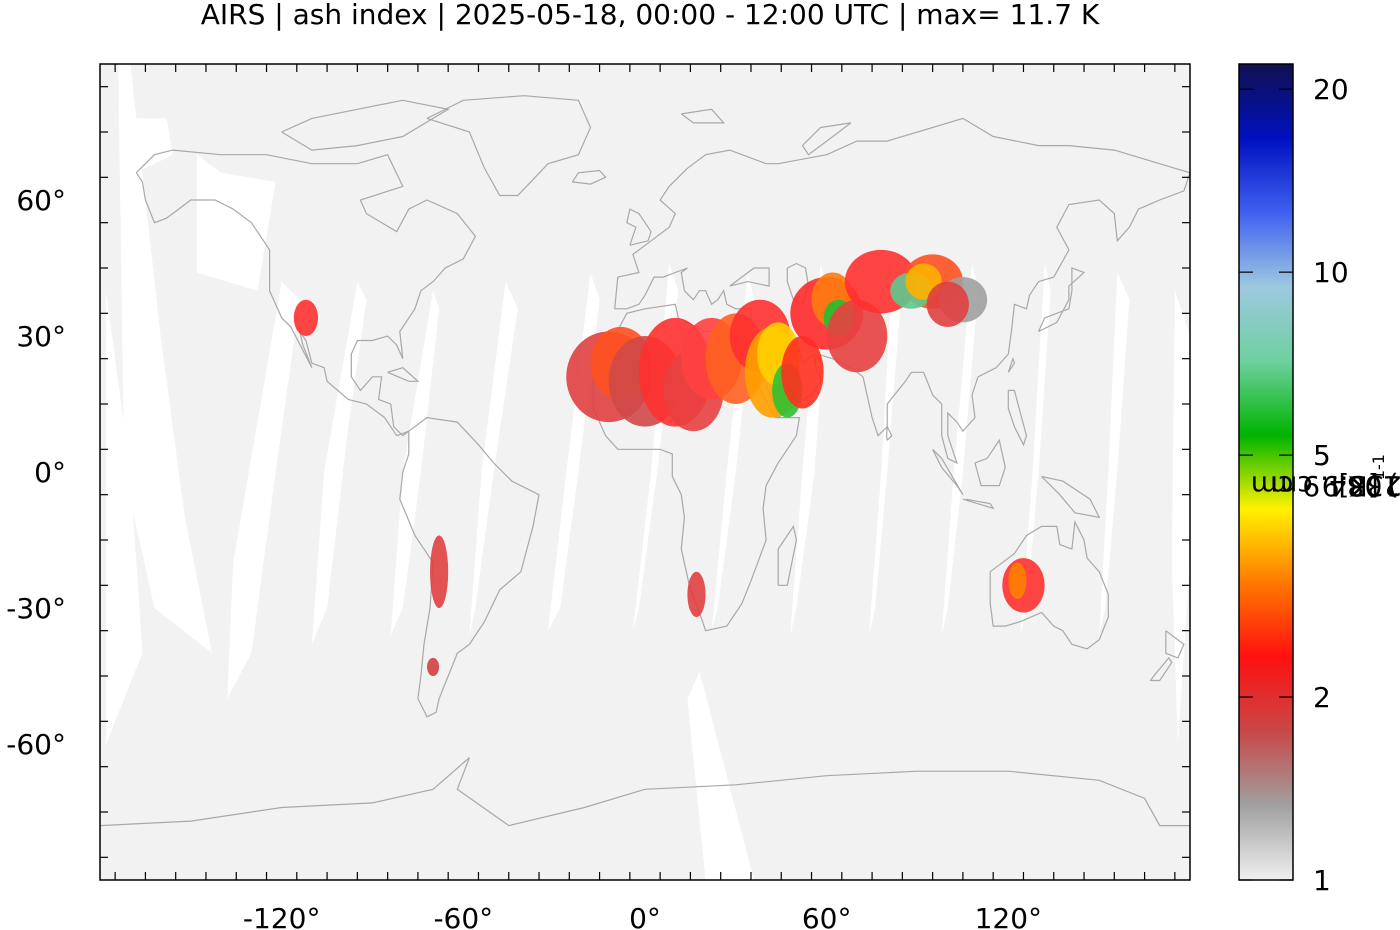 Image resolution: width=1400 pixels, height=930 pixels. Describe the element at coordinates (41, 200) in the screenshot. I see `y-tick-label: 60°` at that location.